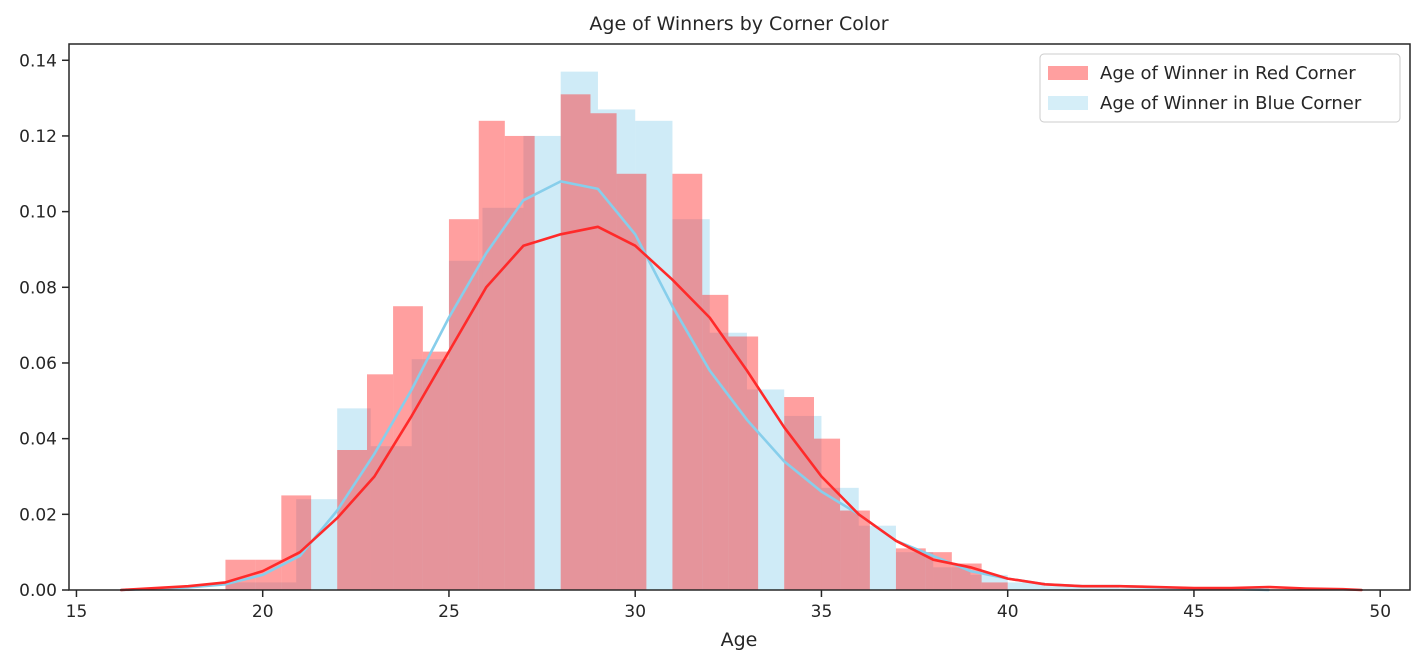  What do you see at coordinates (38, 591) in the screenshot?
I see `y-tick-label: 0.00` at bounding box center [38, 591].